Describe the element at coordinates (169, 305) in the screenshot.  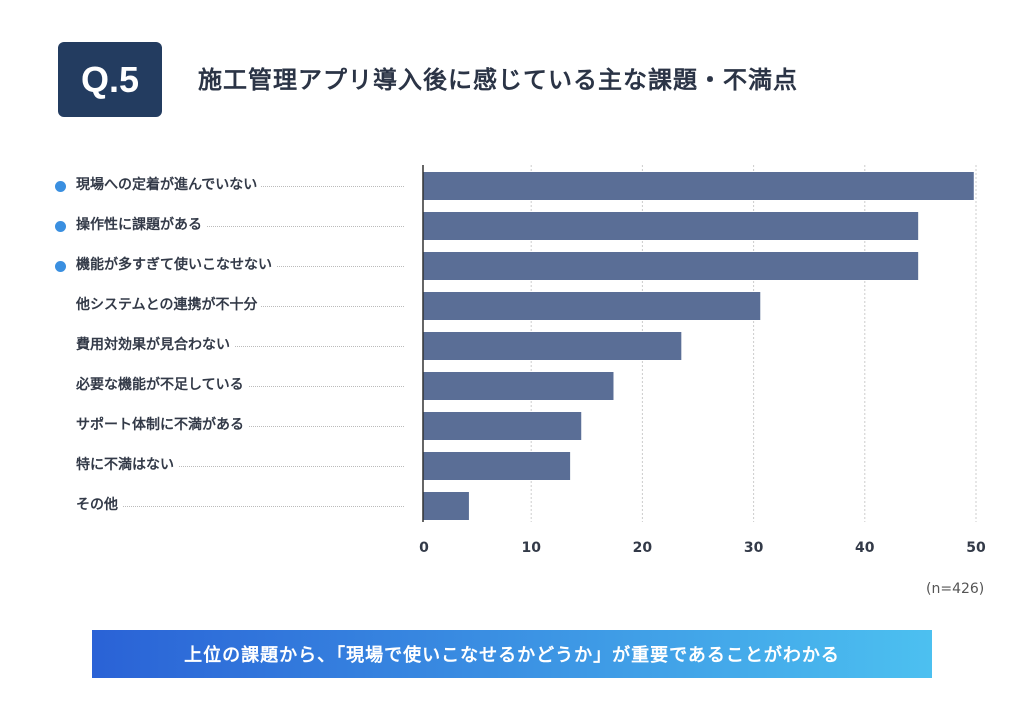
I see `category-label: 他システムとの連携が不十分` at that location.